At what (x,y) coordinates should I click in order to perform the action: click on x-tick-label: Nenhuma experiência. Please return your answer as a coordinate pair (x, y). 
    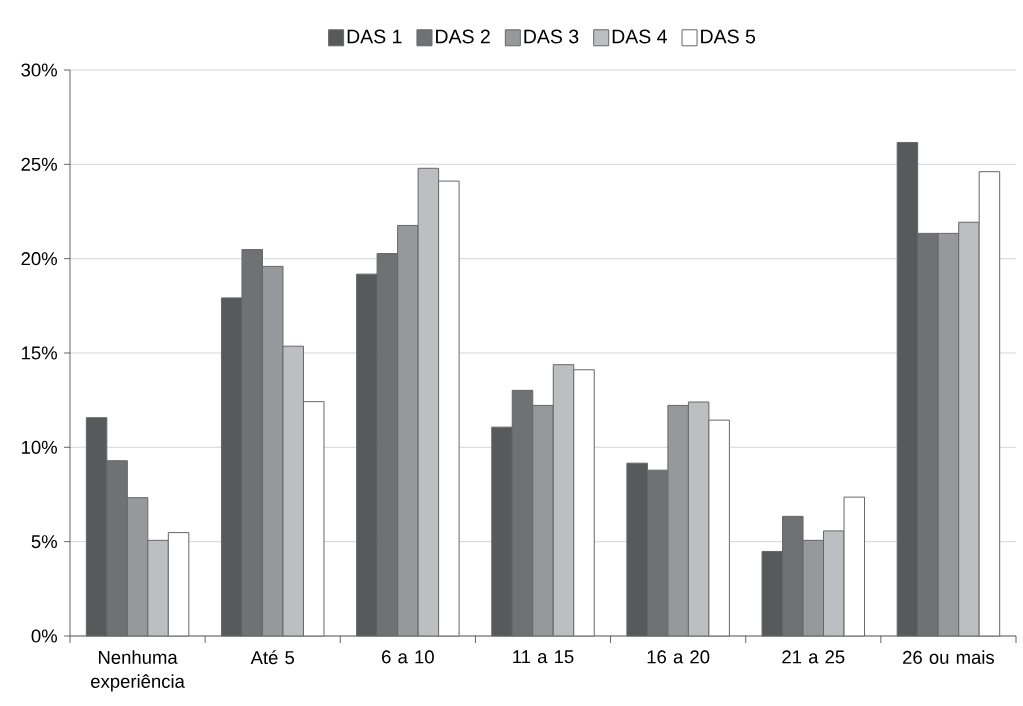
    Looking at the image, I should click on (138, 671).